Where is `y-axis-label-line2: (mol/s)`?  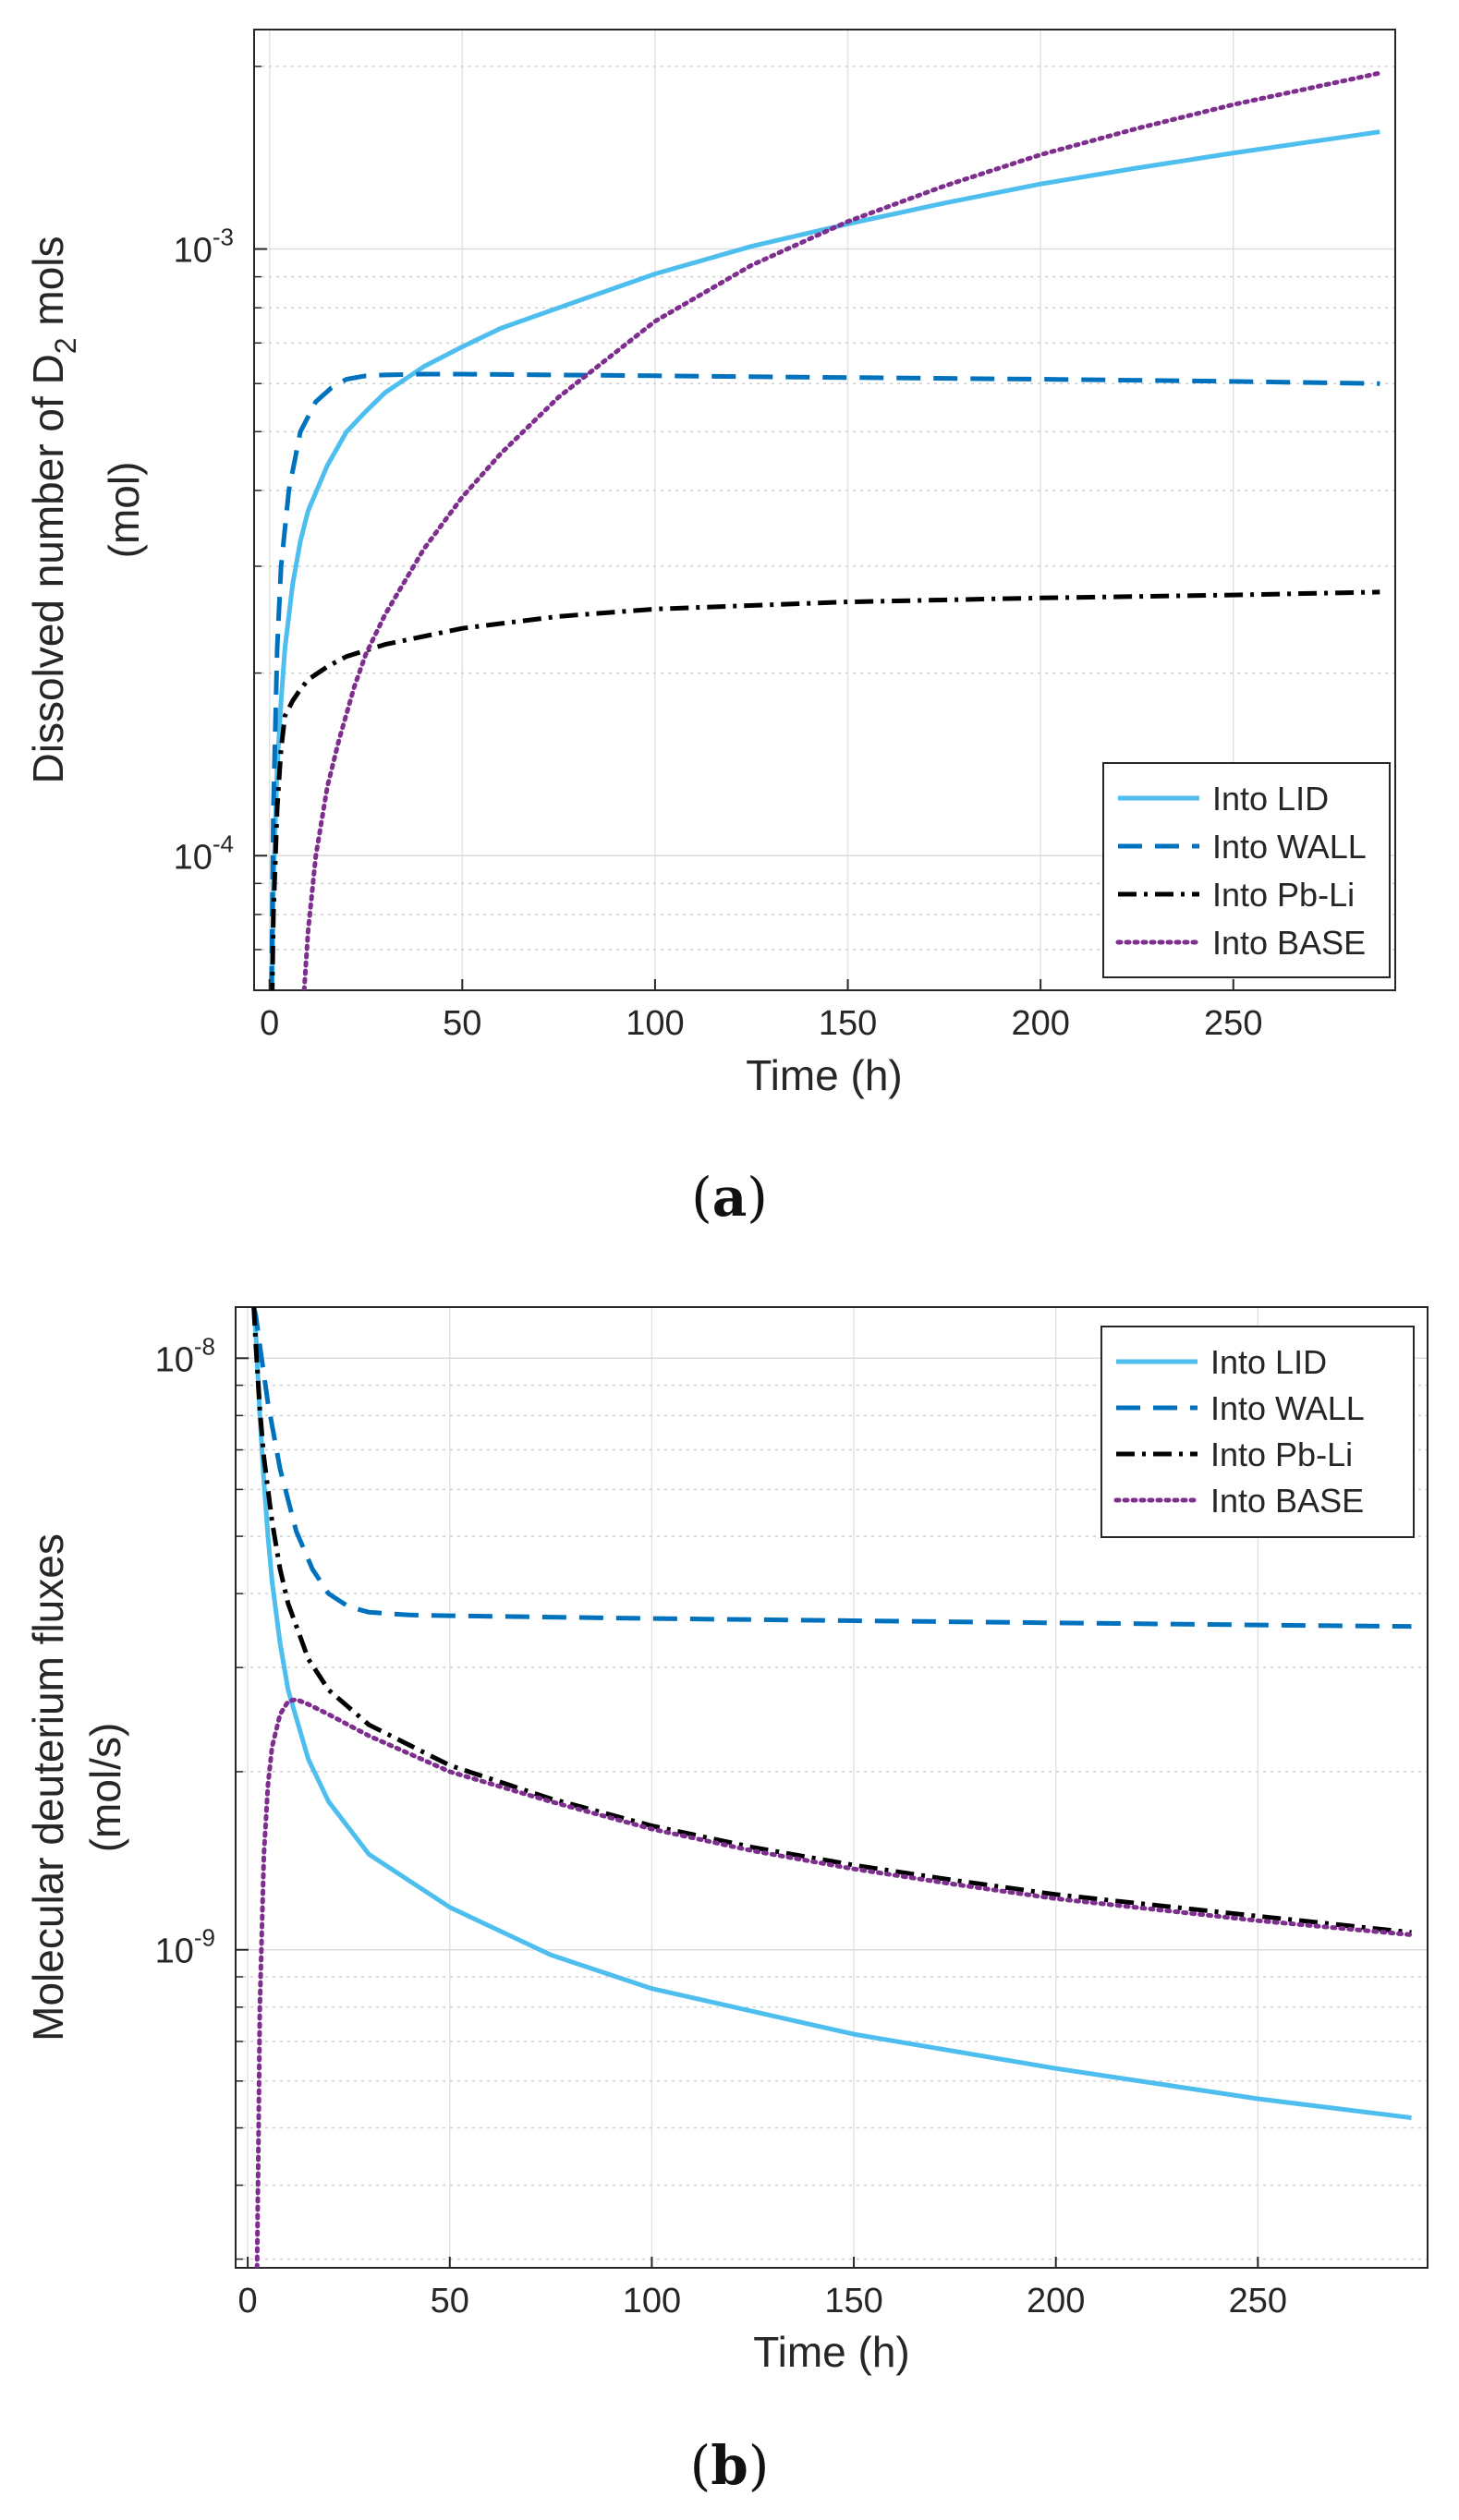 y-axis-label-line2: (mol/s) is located at coordinates (105, 1788).